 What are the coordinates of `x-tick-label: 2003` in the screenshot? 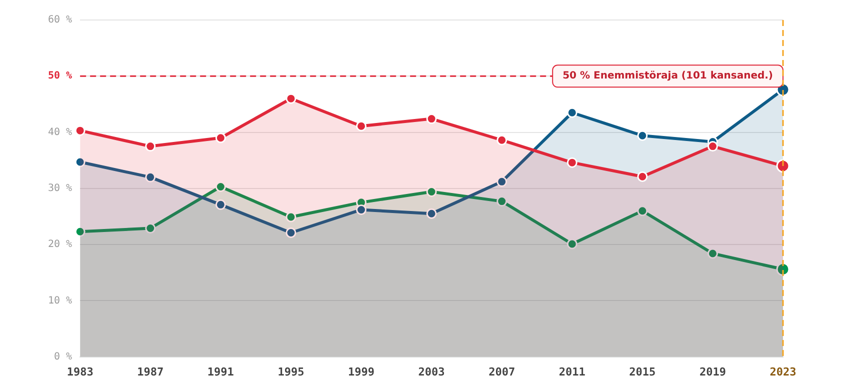 It's located at (431, 371).